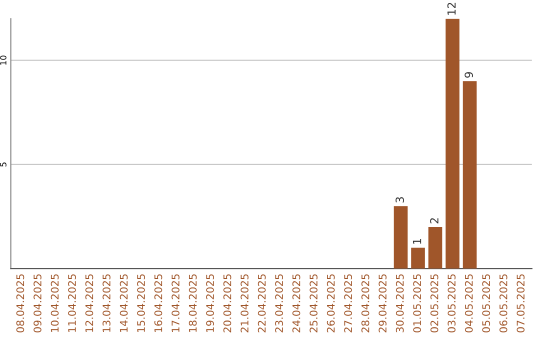 This screenshot has height=340, width=540. Describe the element at coordinates (158, 303) in the screenshot. I see `x-tick-label: 16.04.2025` at that location.